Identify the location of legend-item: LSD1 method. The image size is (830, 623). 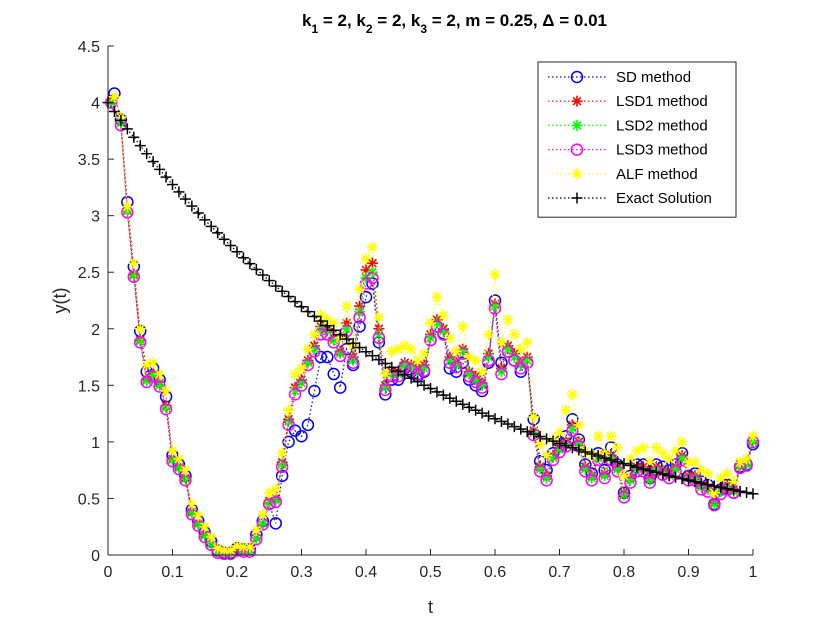
(628, 101).